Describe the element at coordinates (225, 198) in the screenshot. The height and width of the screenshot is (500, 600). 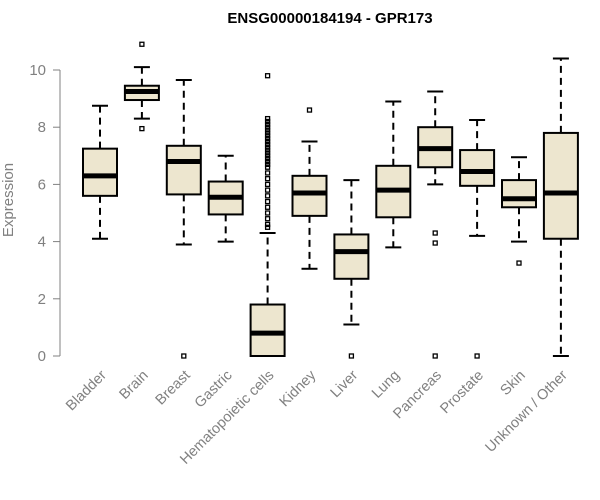
I see `box-gastric` at that location.